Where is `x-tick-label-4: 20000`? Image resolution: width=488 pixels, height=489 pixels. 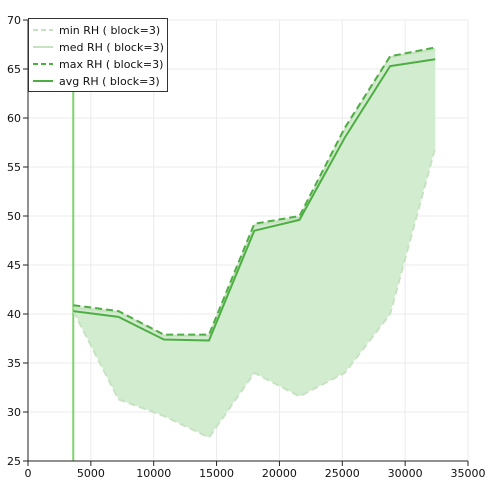 x-tick-label-4: 20000 is located at coordinates (279, 473).